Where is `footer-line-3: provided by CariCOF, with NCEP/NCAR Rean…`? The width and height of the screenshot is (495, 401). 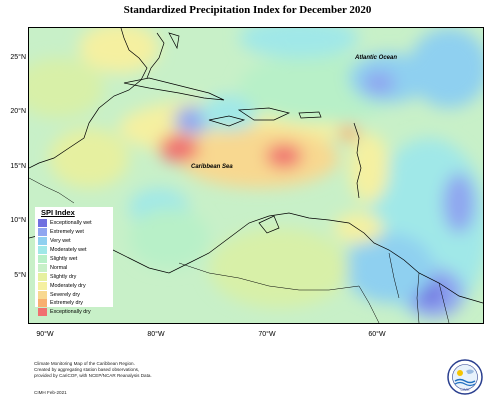 footer-line-3: provided by CariCOF, with NCEP/NCAR Rean… is located at coordinates (93, 375).